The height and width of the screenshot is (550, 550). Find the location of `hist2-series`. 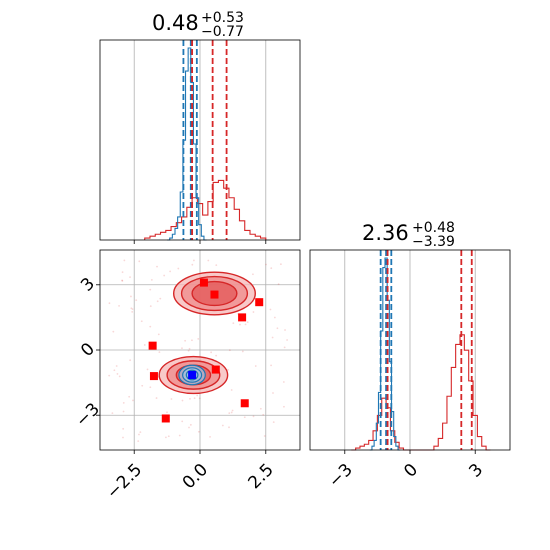

hist2-series is located at coordinates (421, 354).